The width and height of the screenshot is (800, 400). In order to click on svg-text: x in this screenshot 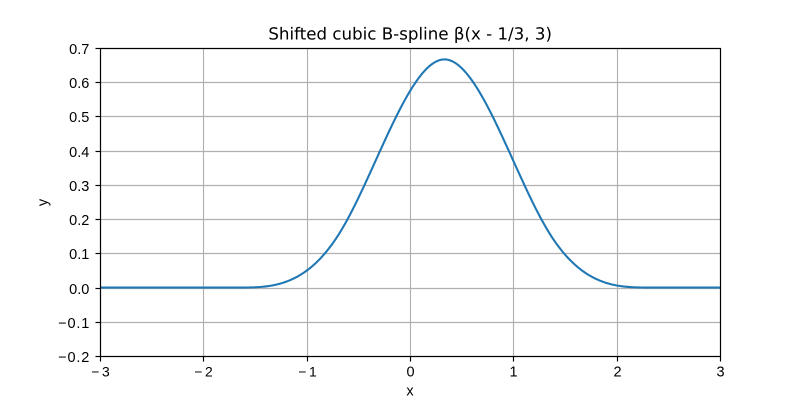, I will do `click(410, 392)`.